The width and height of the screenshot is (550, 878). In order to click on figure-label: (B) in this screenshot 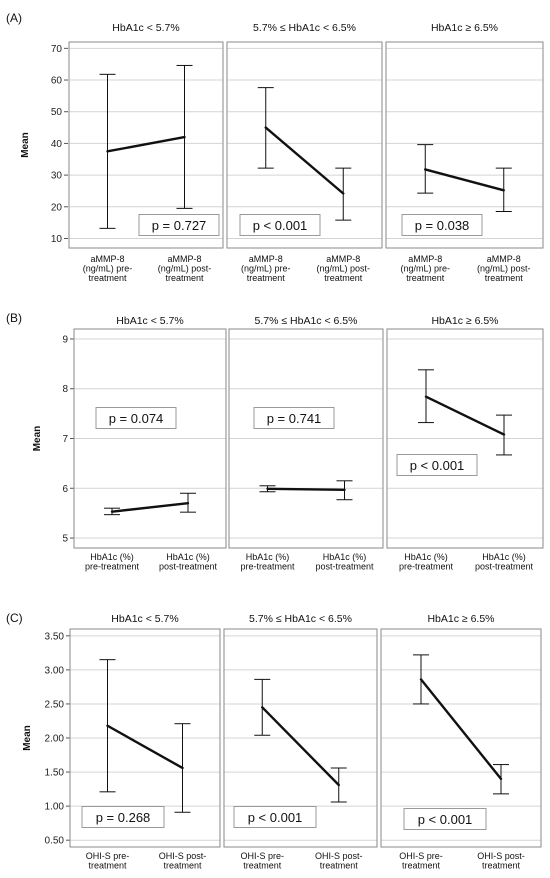, I will do `click(14, 318)`.